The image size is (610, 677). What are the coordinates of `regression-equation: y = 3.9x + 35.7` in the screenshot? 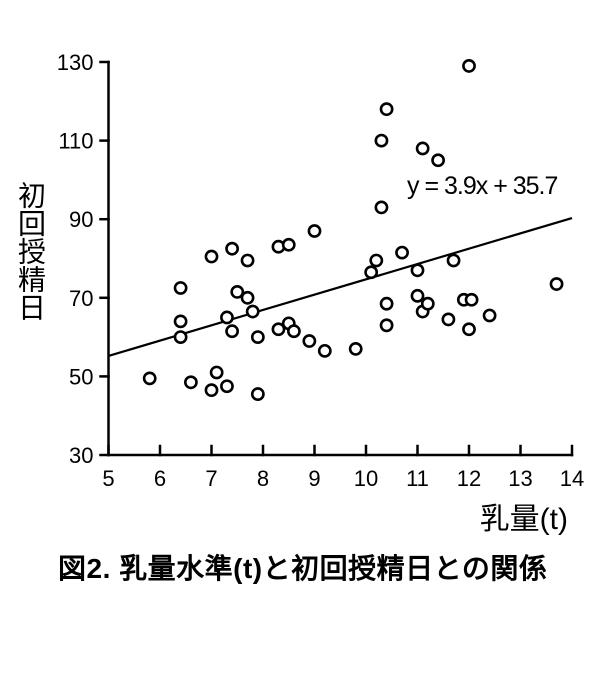 It's located at (482, 186).